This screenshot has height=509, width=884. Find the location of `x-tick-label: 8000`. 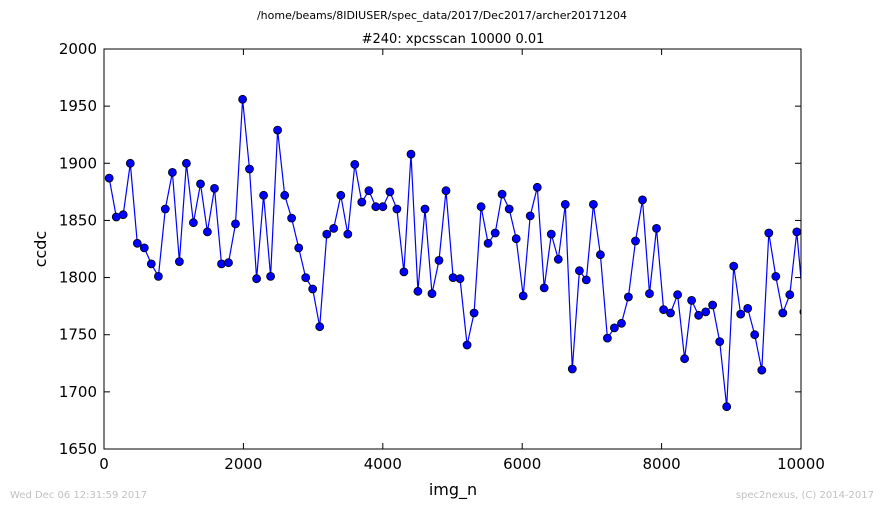

x-tick-label: 8000 is located at coordinates (662, 464).